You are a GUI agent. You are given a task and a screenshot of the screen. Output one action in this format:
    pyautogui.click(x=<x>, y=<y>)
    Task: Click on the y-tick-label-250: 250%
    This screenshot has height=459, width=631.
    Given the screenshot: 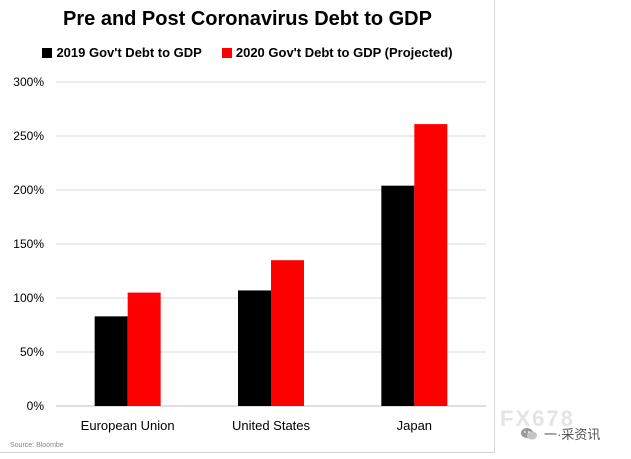 What is the action you would take?
    pyautogui.click(x=28, y=136)
    